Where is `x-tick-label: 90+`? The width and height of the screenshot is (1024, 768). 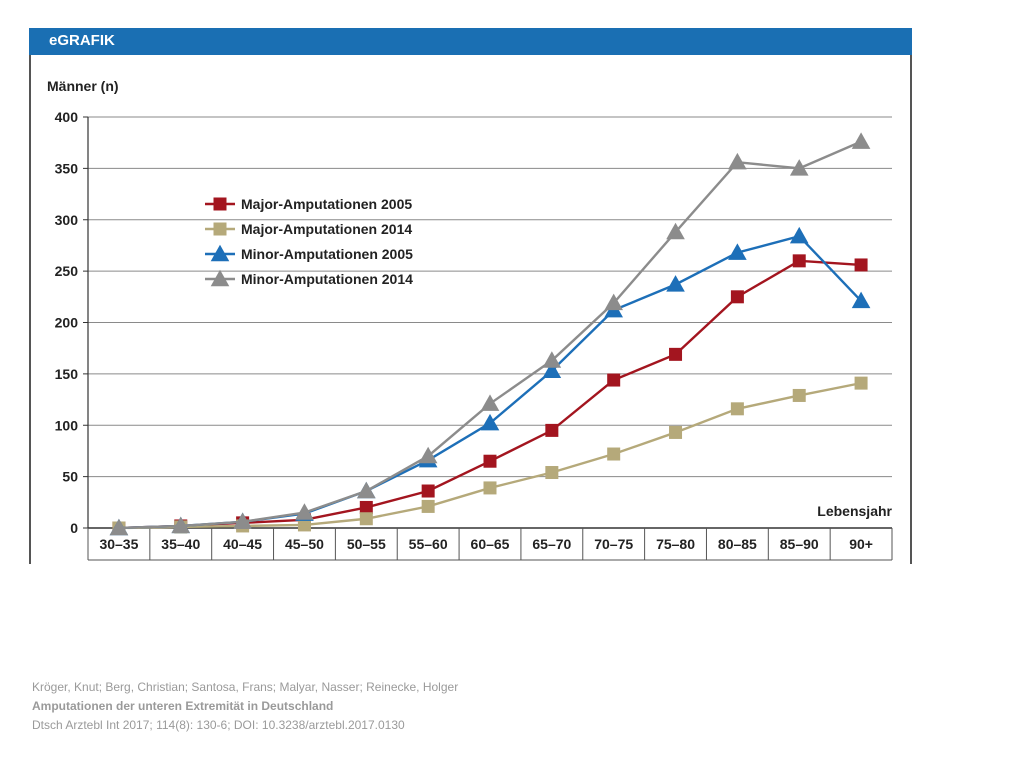
x-tick-label: 90+ is located at coordinates (861, 544).